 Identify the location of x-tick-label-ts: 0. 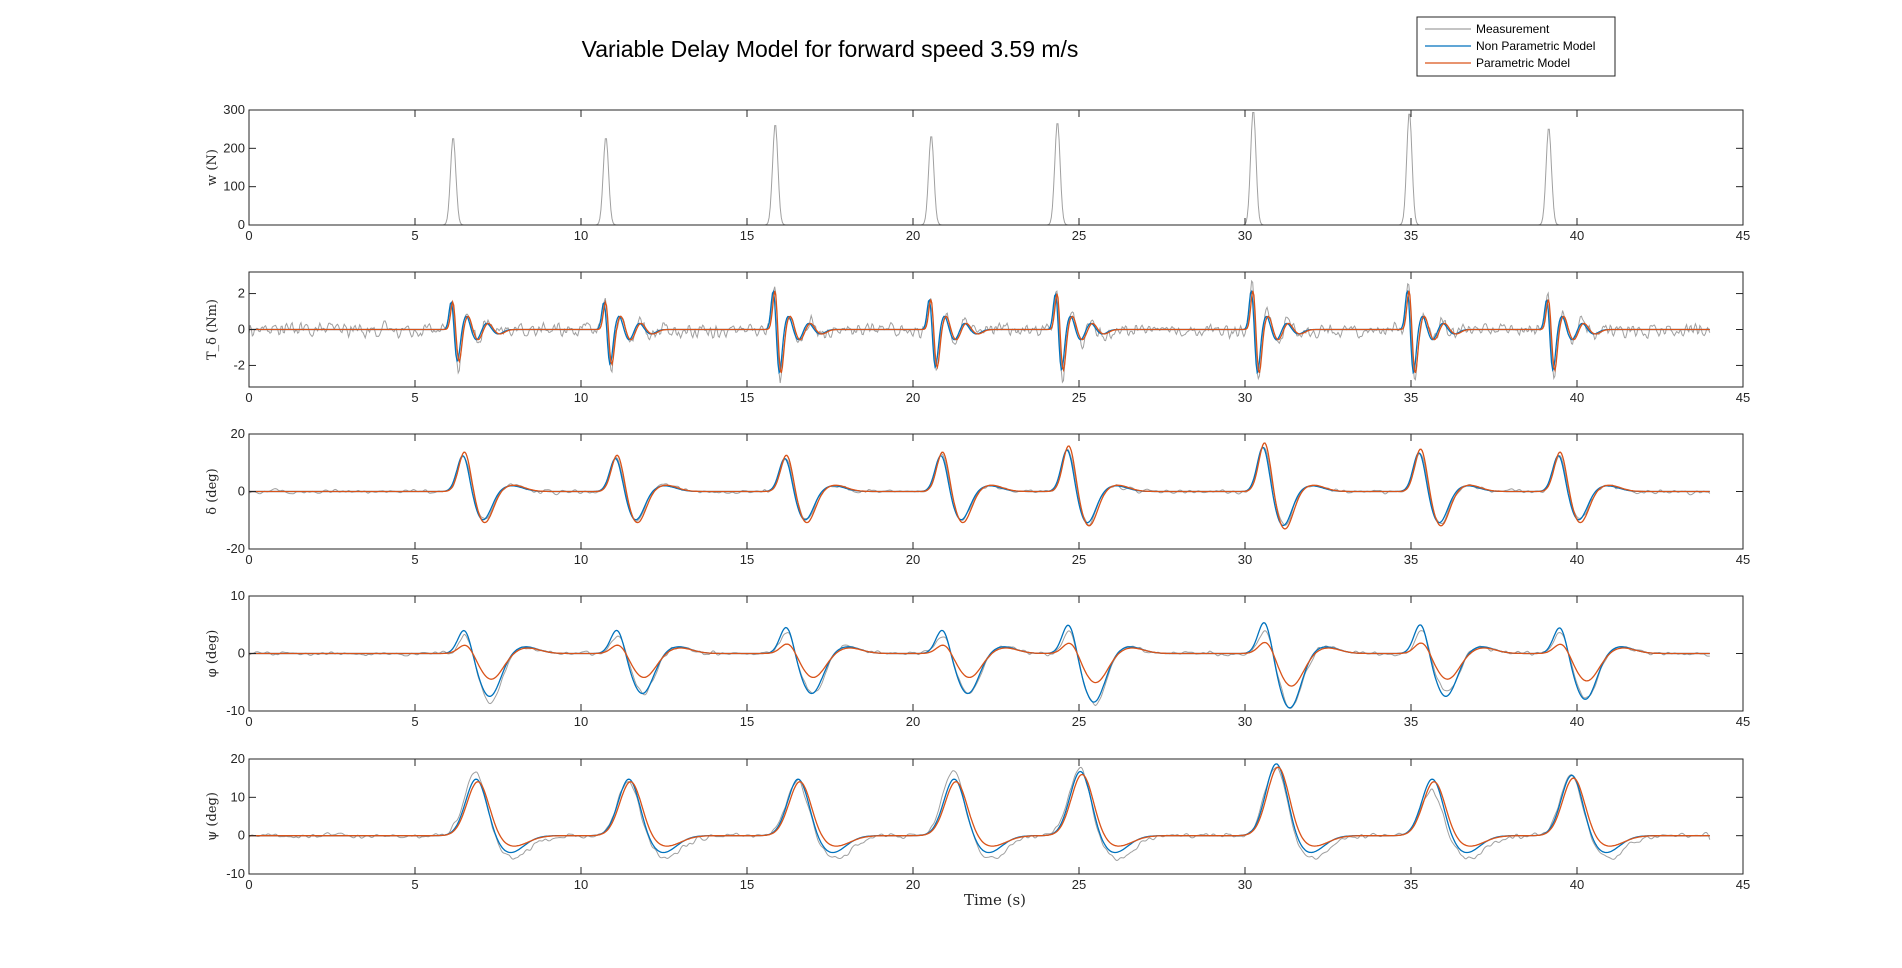
(248, 397).